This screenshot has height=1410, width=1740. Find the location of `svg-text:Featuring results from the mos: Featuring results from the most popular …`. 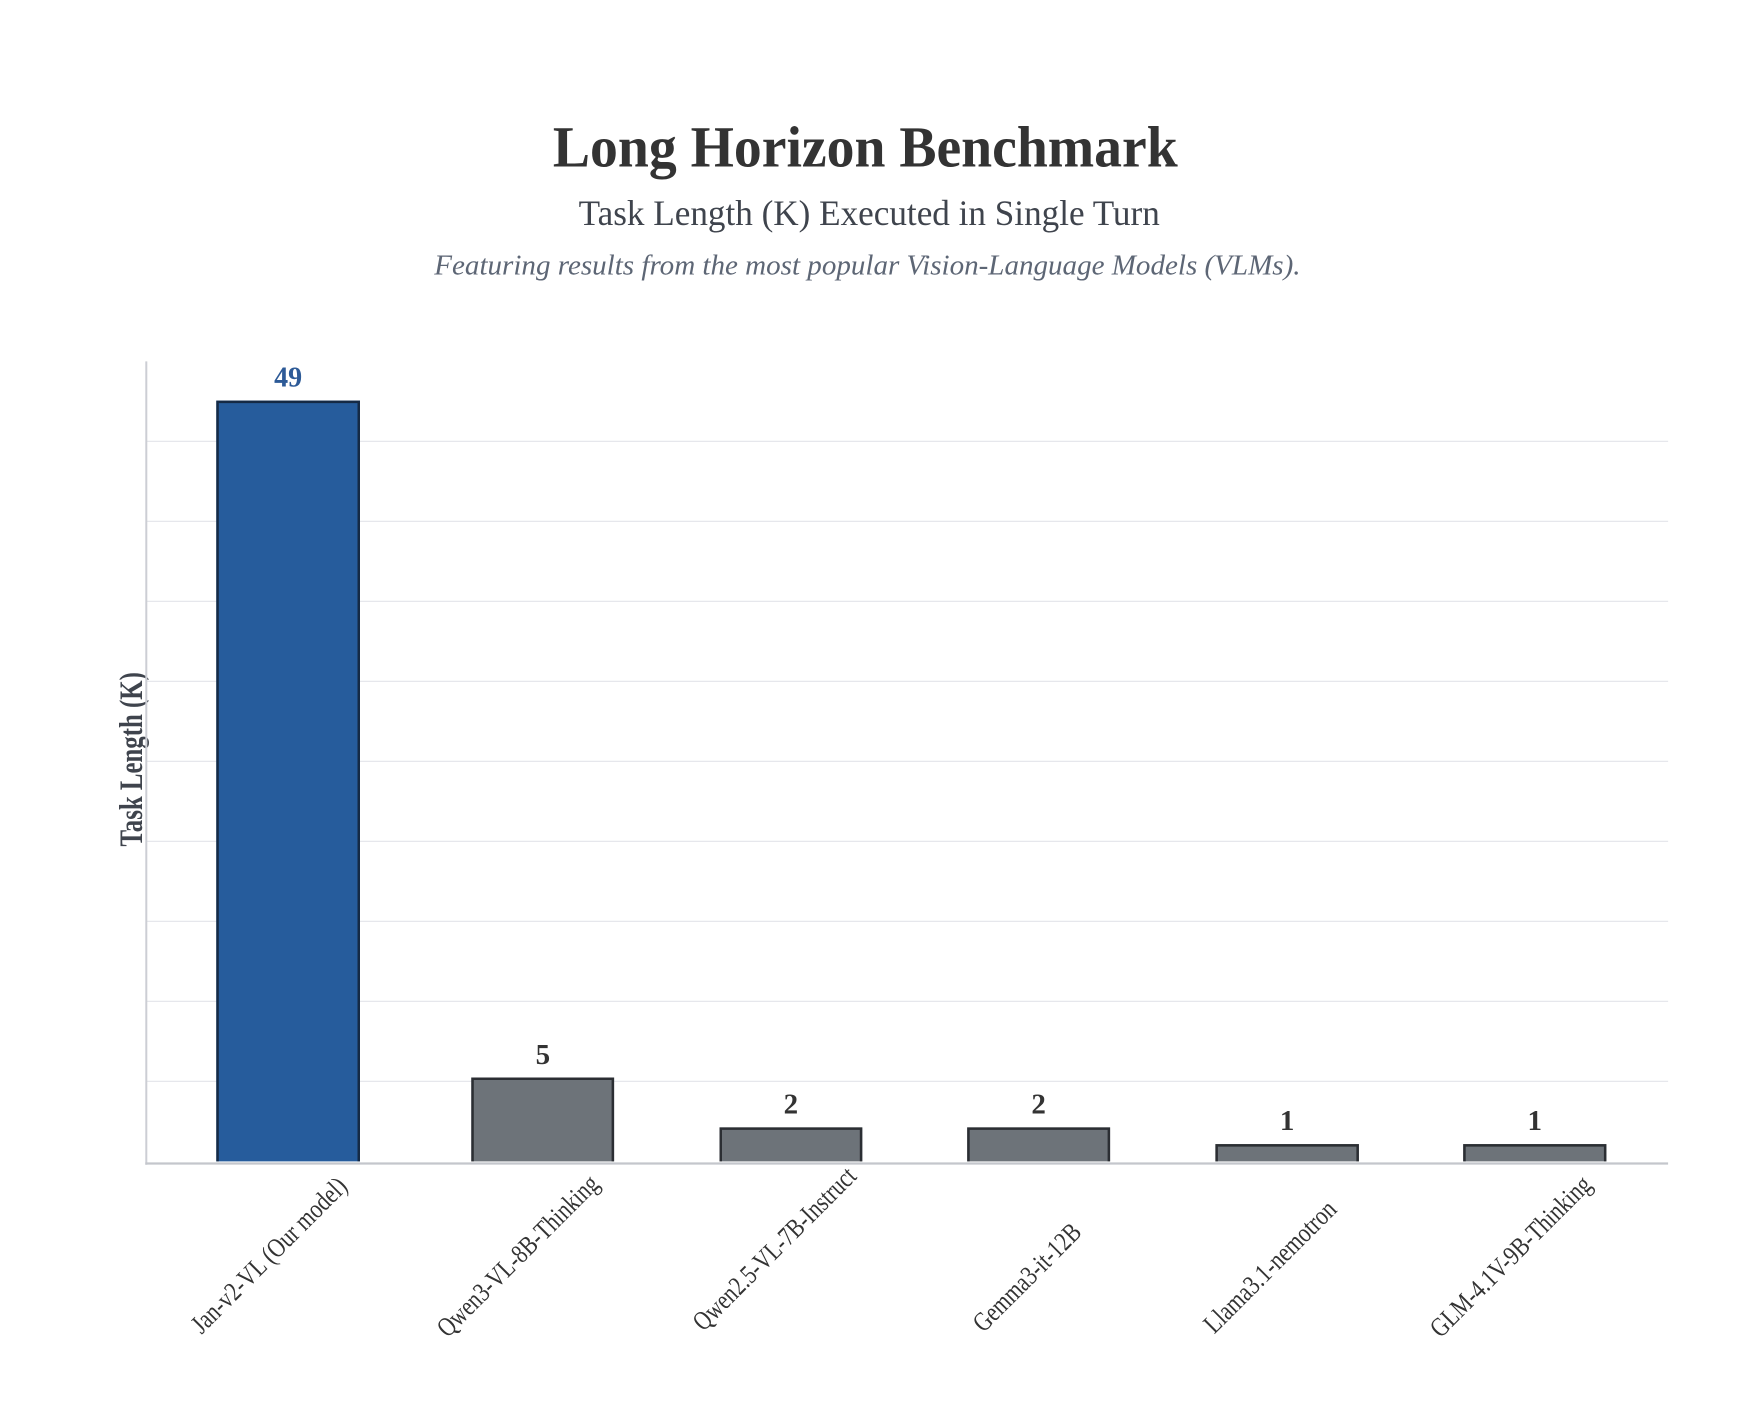

svg-text:Featuring results from the mos: Featuring results from the most popular … is located at coordinates (866, 266).